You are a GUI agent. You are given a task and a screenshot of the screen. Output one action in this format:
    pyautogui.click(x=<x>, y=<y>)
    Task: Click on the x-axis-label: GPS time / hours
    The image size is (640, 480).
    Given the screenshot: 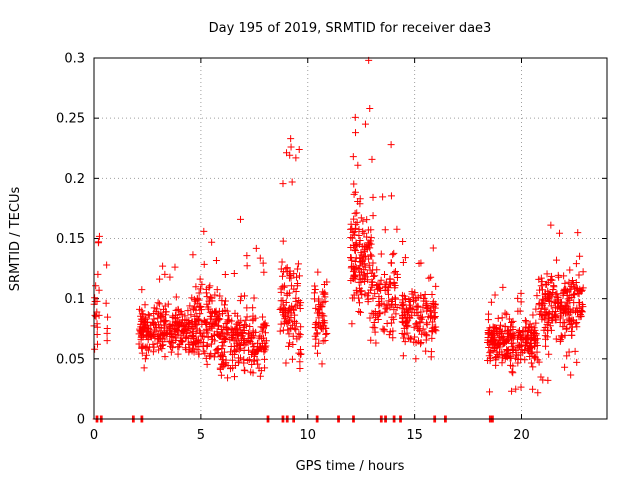 What is the action you would take?
    pyautogui.click(x=350, y=466)
    